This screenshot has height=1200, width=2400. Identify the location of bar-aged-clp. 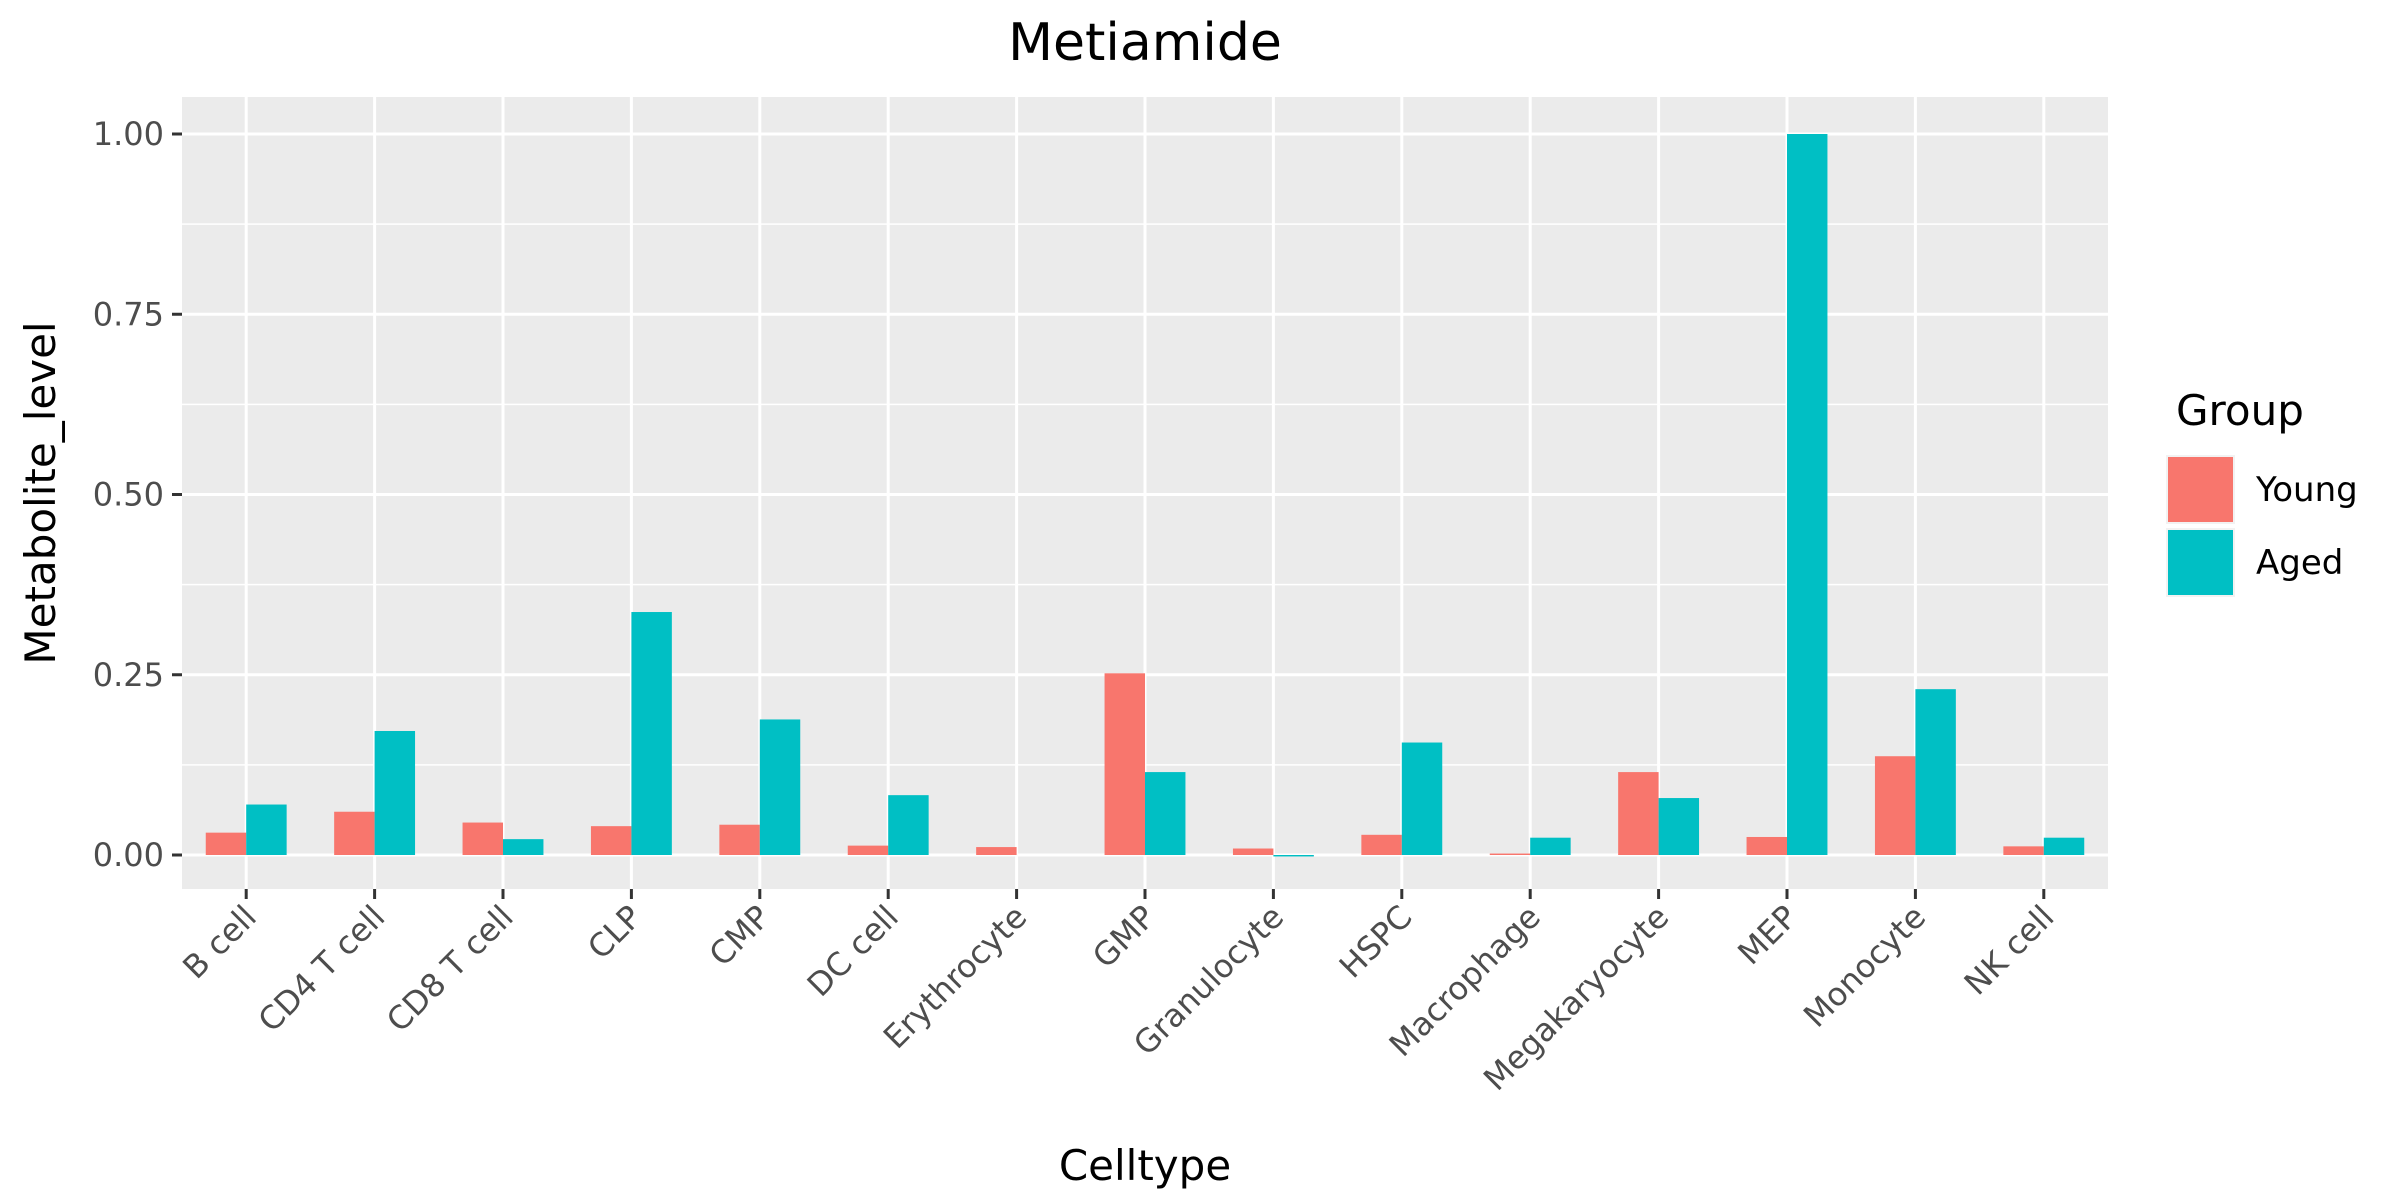
(651, 733).